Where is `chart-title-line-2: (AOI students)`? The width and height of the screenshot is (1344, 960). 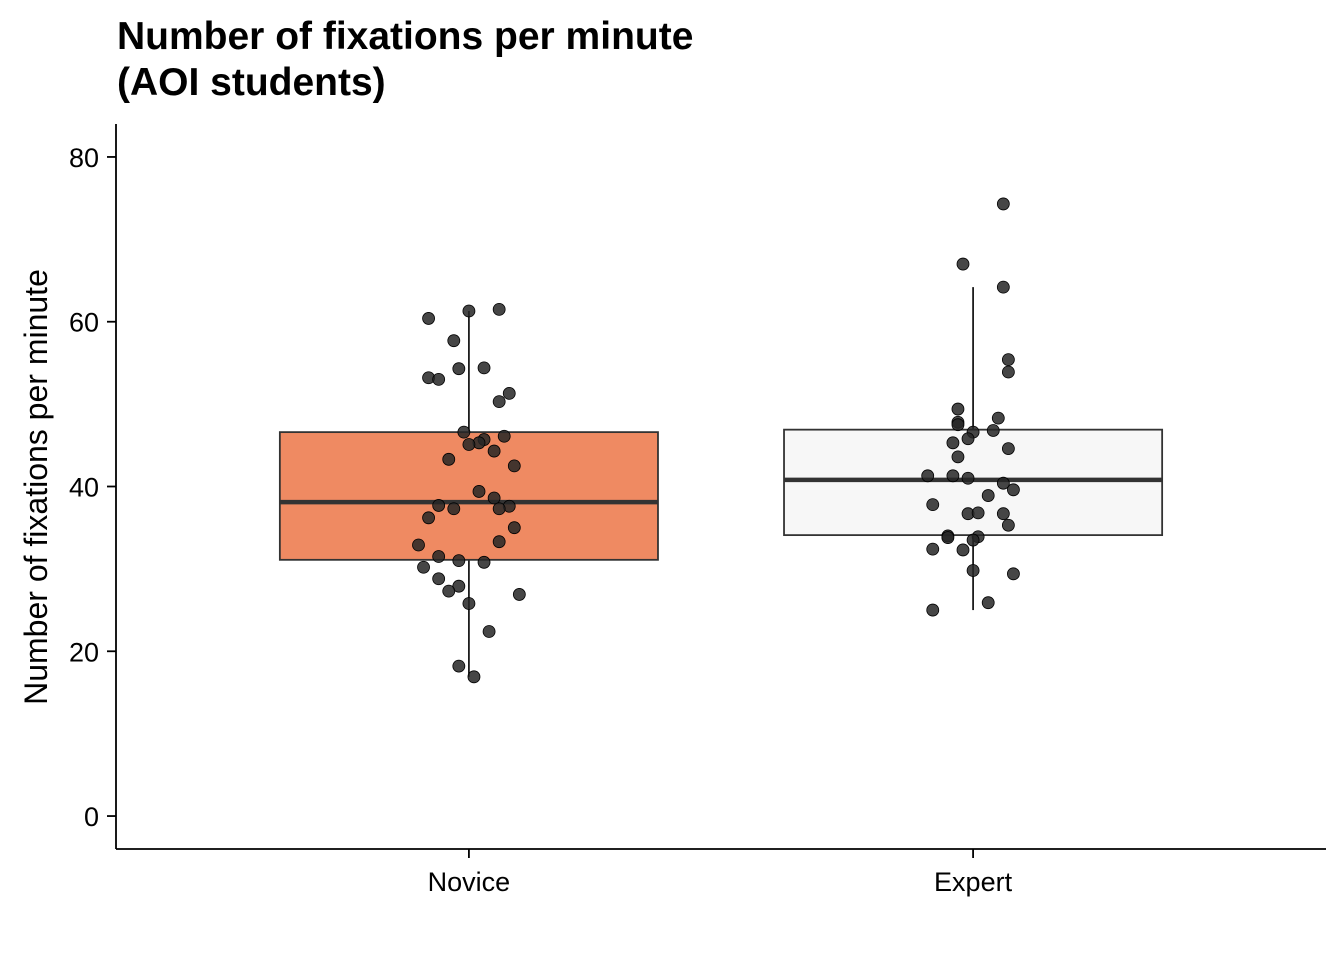 chart-title-line-2: (AOI students) is located at coordinates (251, 82).